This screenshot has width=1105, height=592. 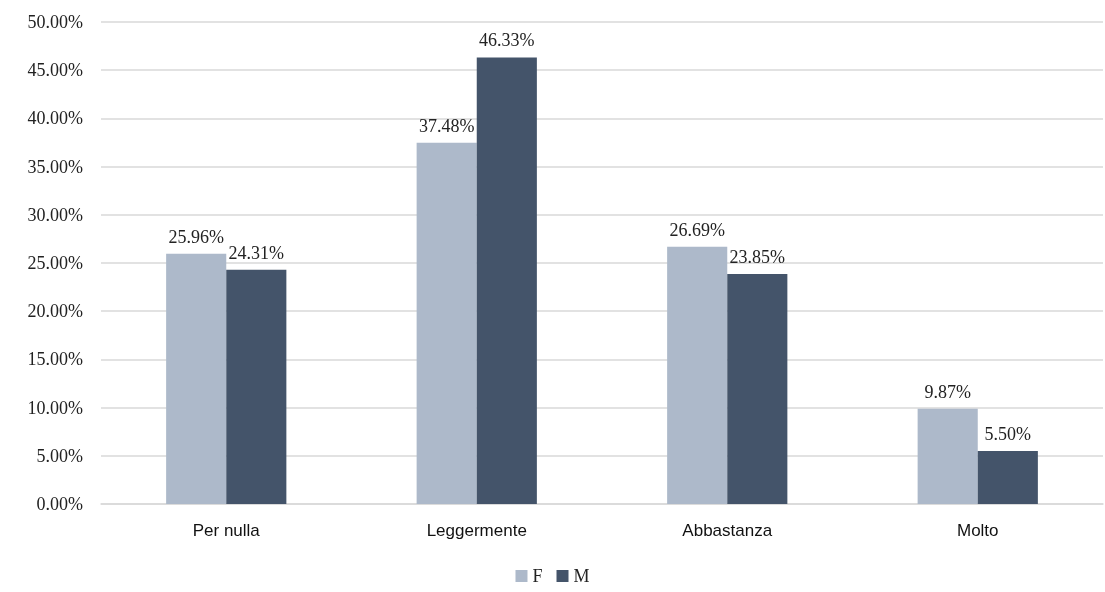 What do you see at coordinates (55, 118) in the screenshot?
I see `y-tick-label: 40.00%` at bounding box center [55, 118].